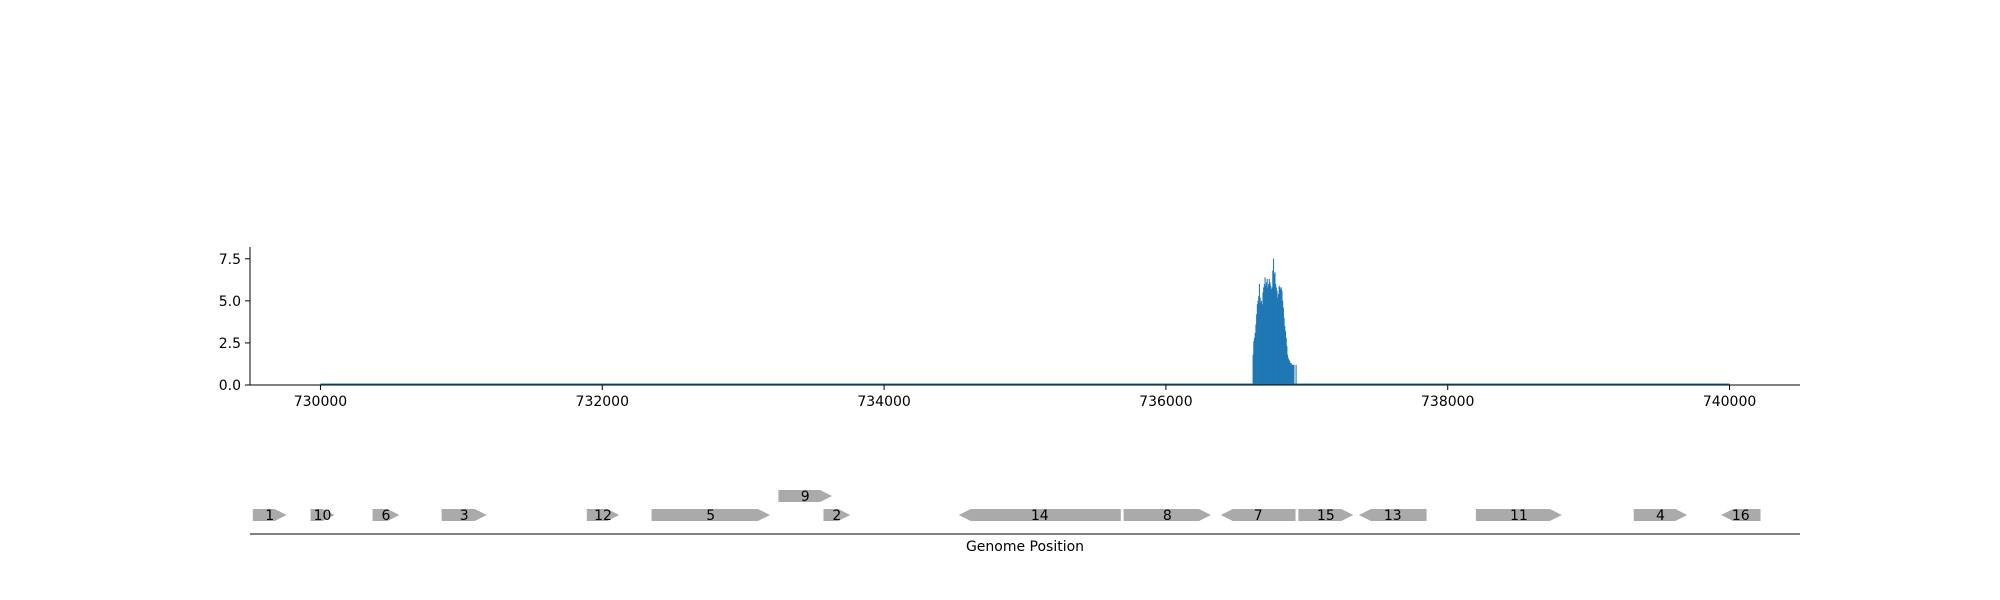 This screenshot has height=600, width=2000. I want to click on x-tick-label: 730000, so click(320, 402).